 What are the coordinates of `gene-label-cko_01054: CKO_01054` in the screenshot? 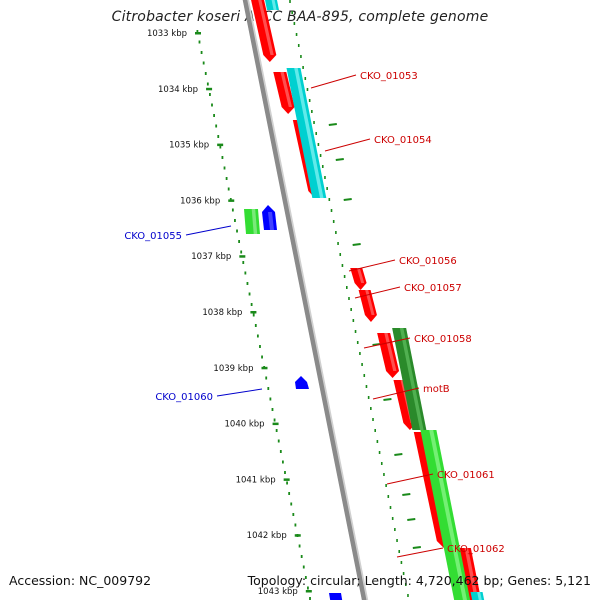 It's located at (378, 143).